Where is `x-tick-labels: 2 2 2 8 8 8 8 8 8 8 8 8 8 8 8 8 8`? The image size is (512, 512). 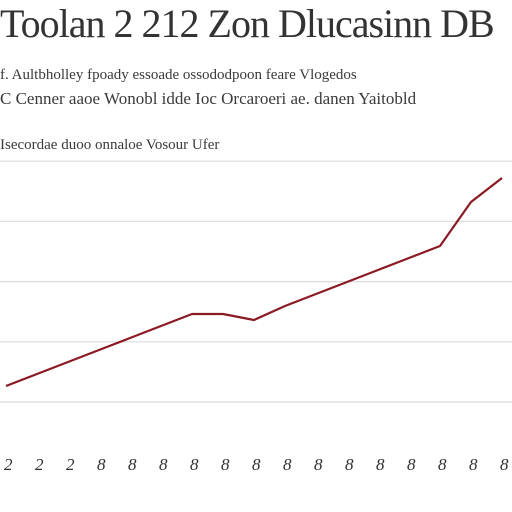 x-tick-labels: 2 2 2 8 8 8 8 8 8 8 8 8 8 8 8 8 8 is located at coordinates (256, 464).